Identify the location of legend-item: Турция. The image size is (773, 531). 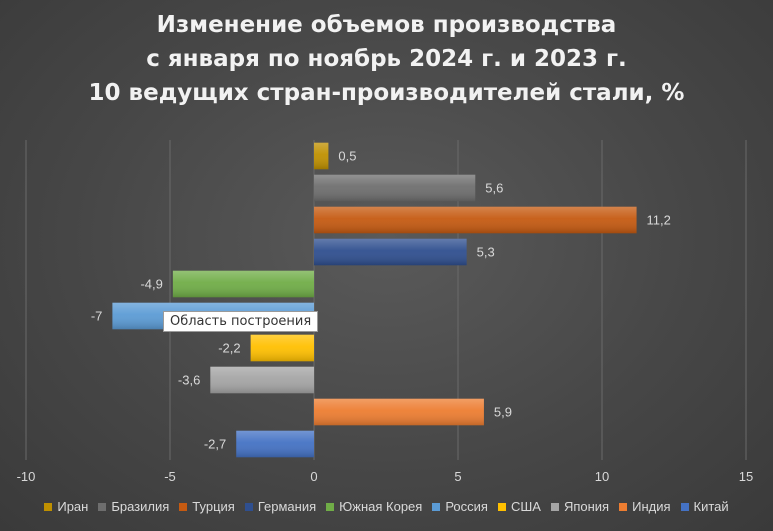
(207, 506).